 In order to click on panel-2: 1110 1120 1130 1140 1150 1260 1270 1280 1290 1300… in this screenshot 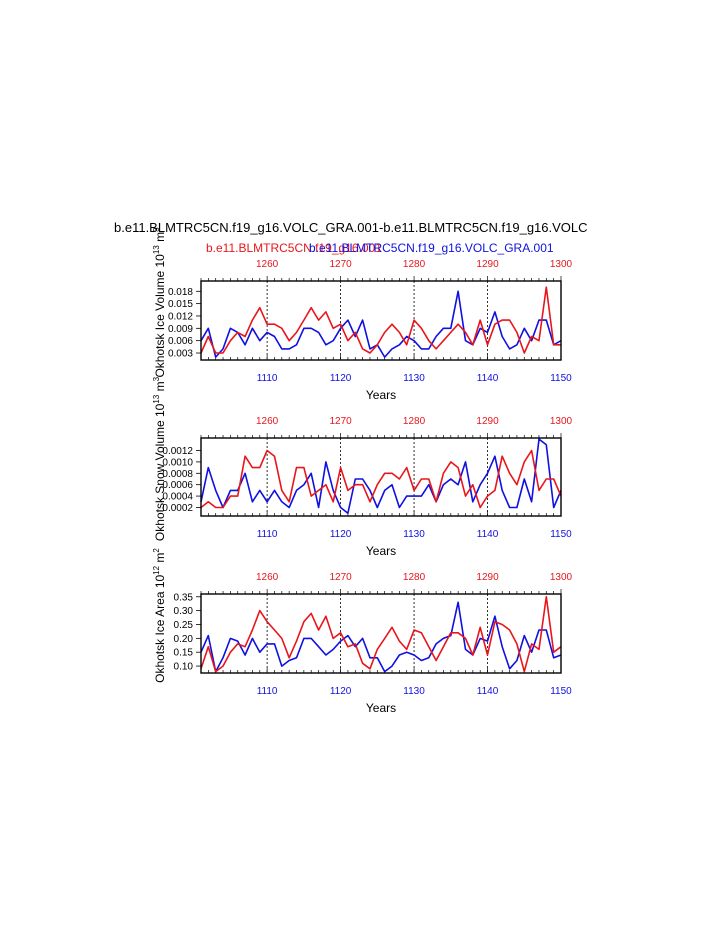, I will do `click(362, 467)`.